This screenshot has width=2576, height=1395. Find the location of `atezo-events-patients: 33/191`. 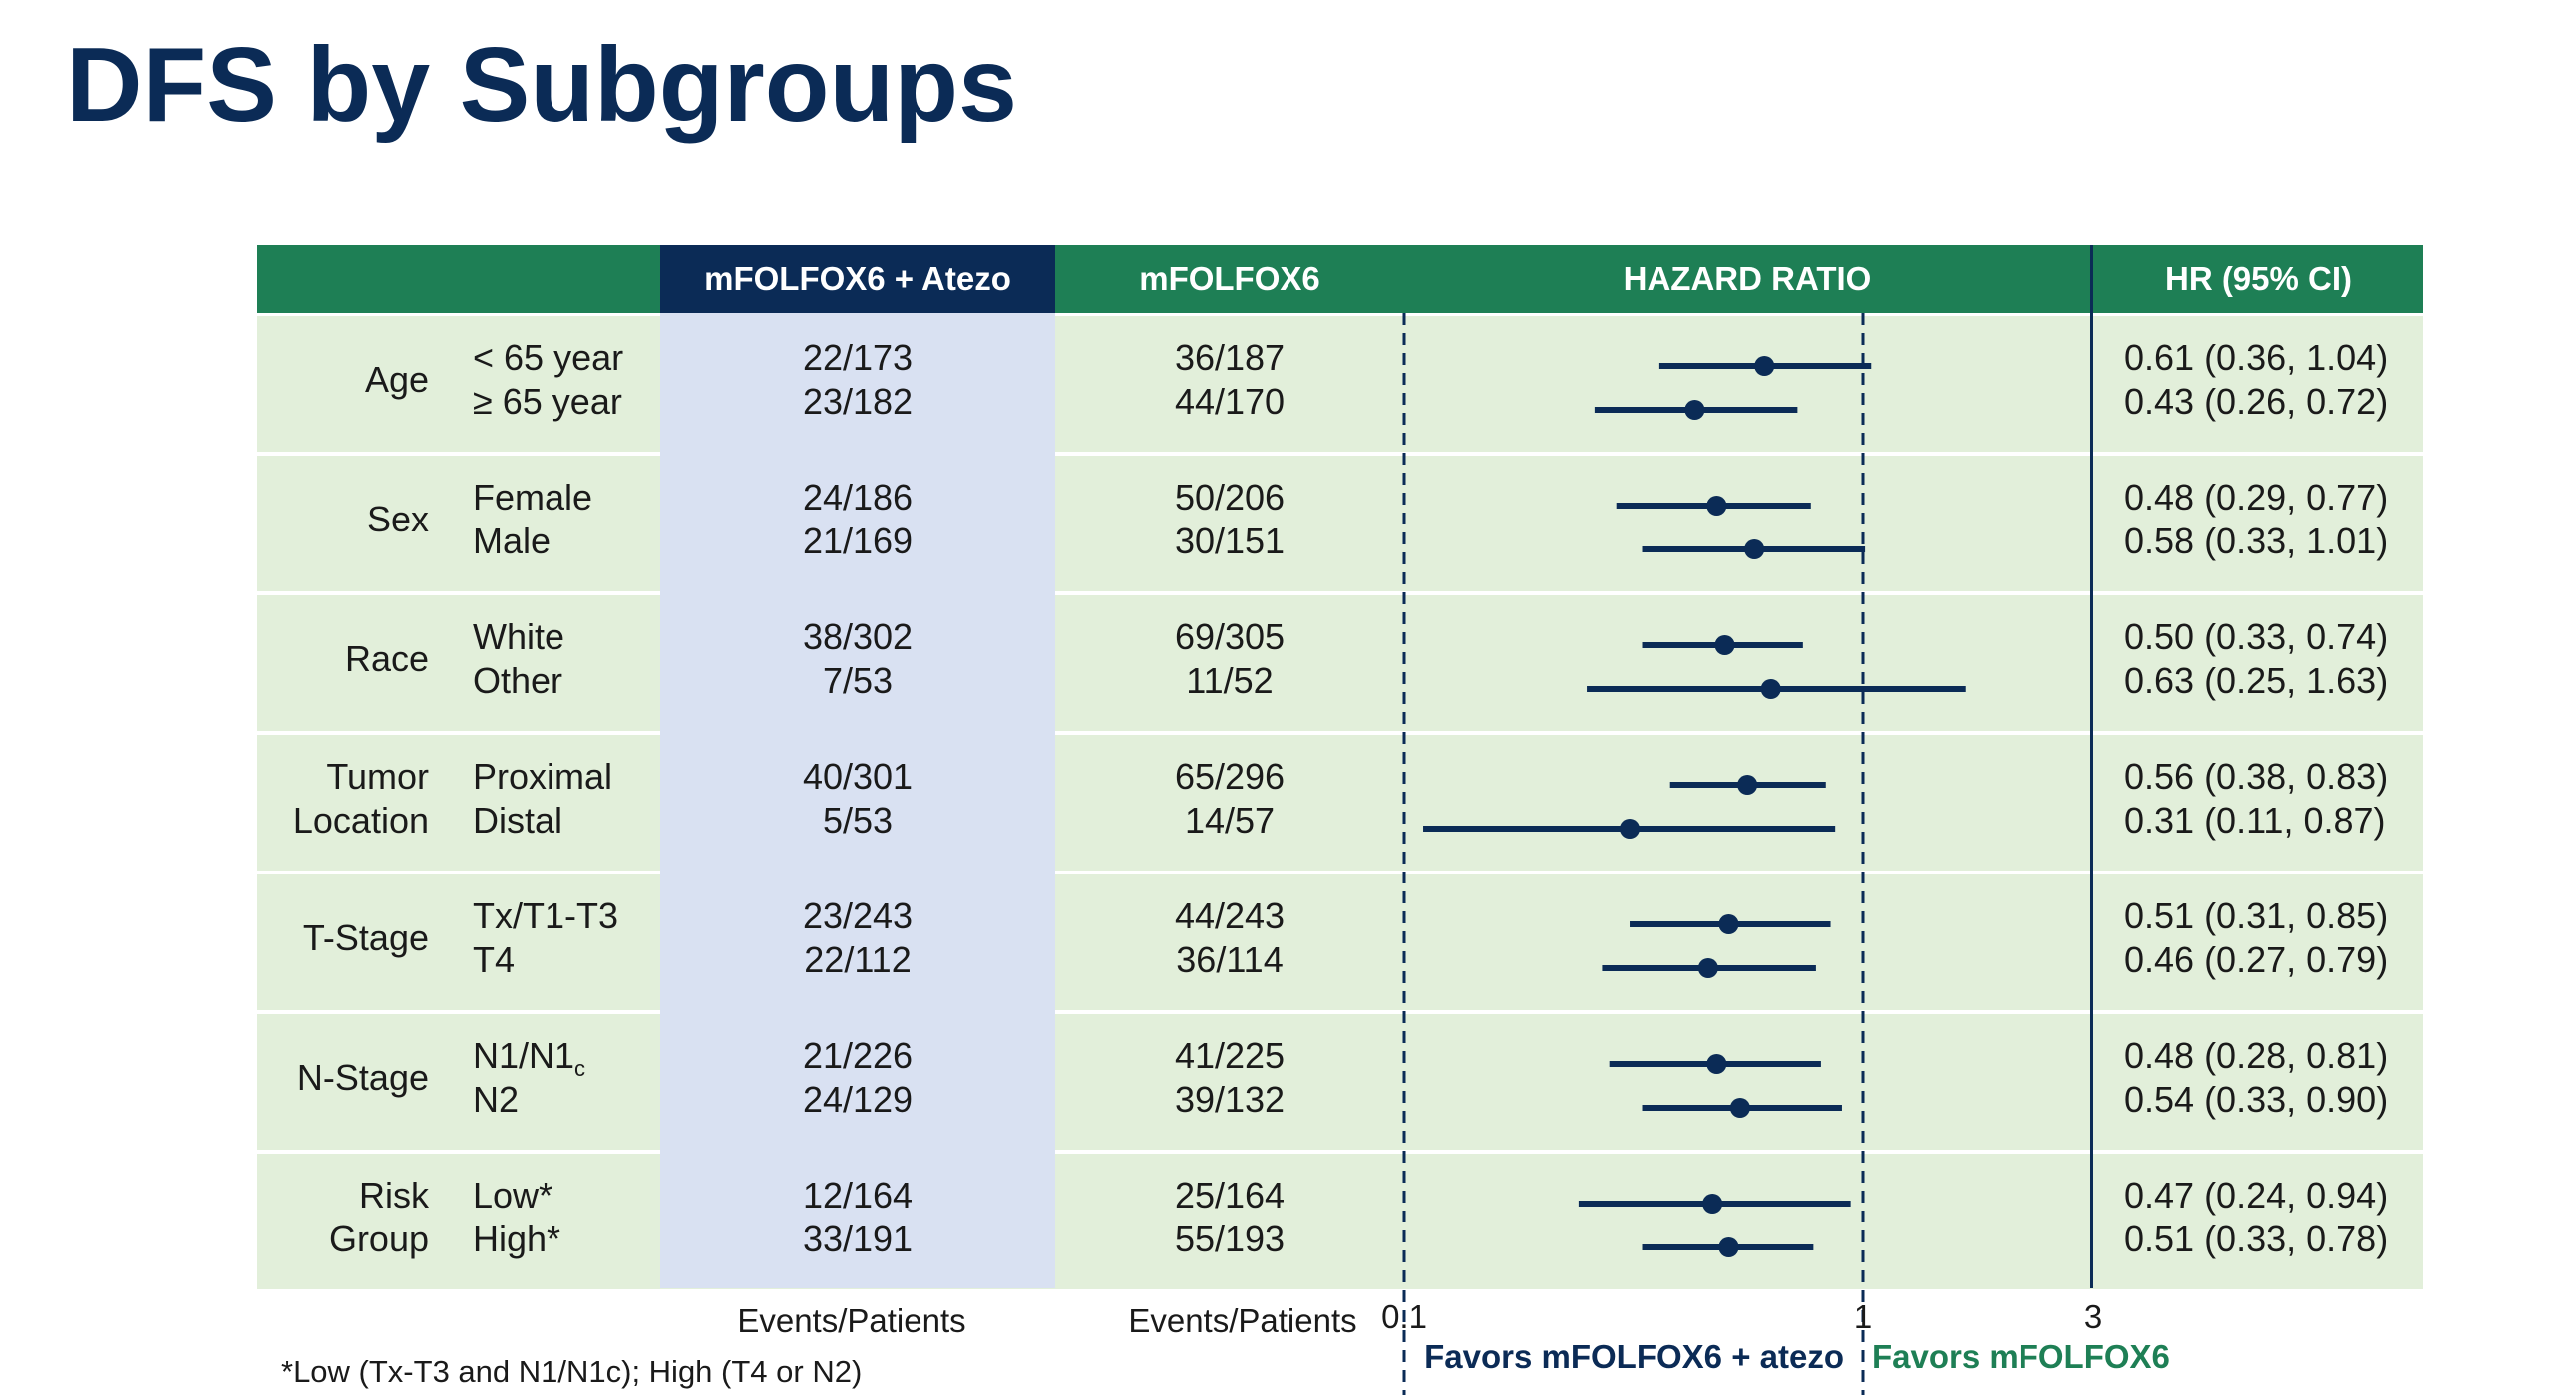

atezo-events-patients: 33/191 is located at coordinates (858, 1239).